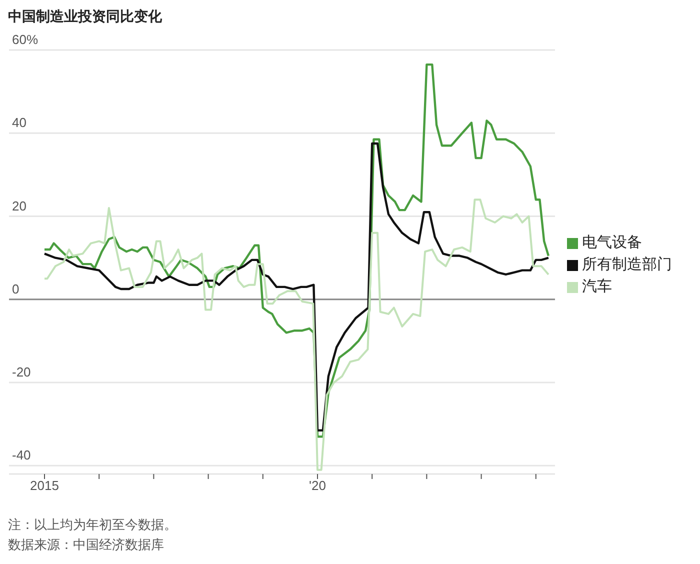 Image resolution: width=700 pixels, height=564 pixels. I want to click on legend-label: 电气设备, so click(612, 242).